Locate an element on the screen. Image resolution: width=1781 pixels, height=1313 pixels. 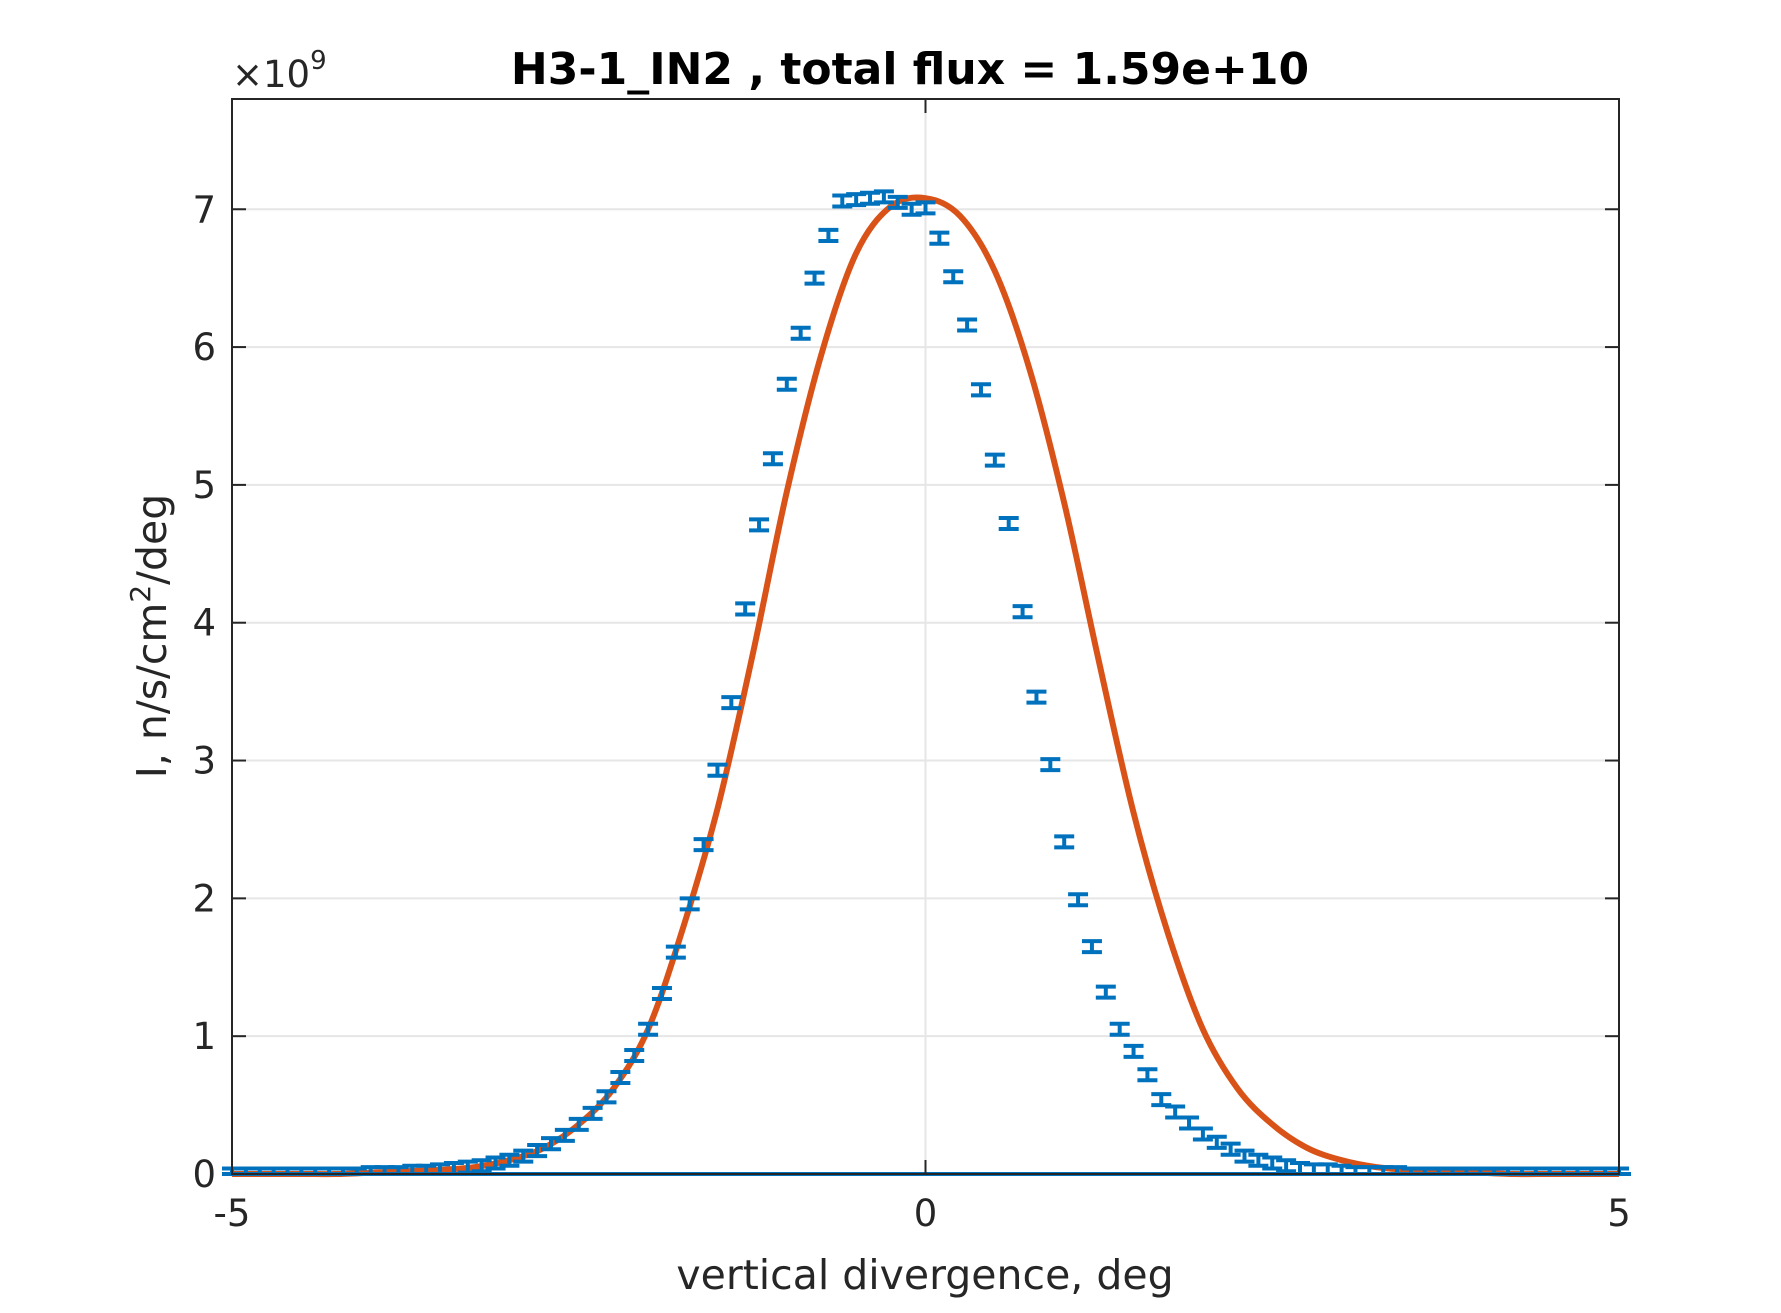
y-tick-label: 2 is located at coordinates (204, 898).